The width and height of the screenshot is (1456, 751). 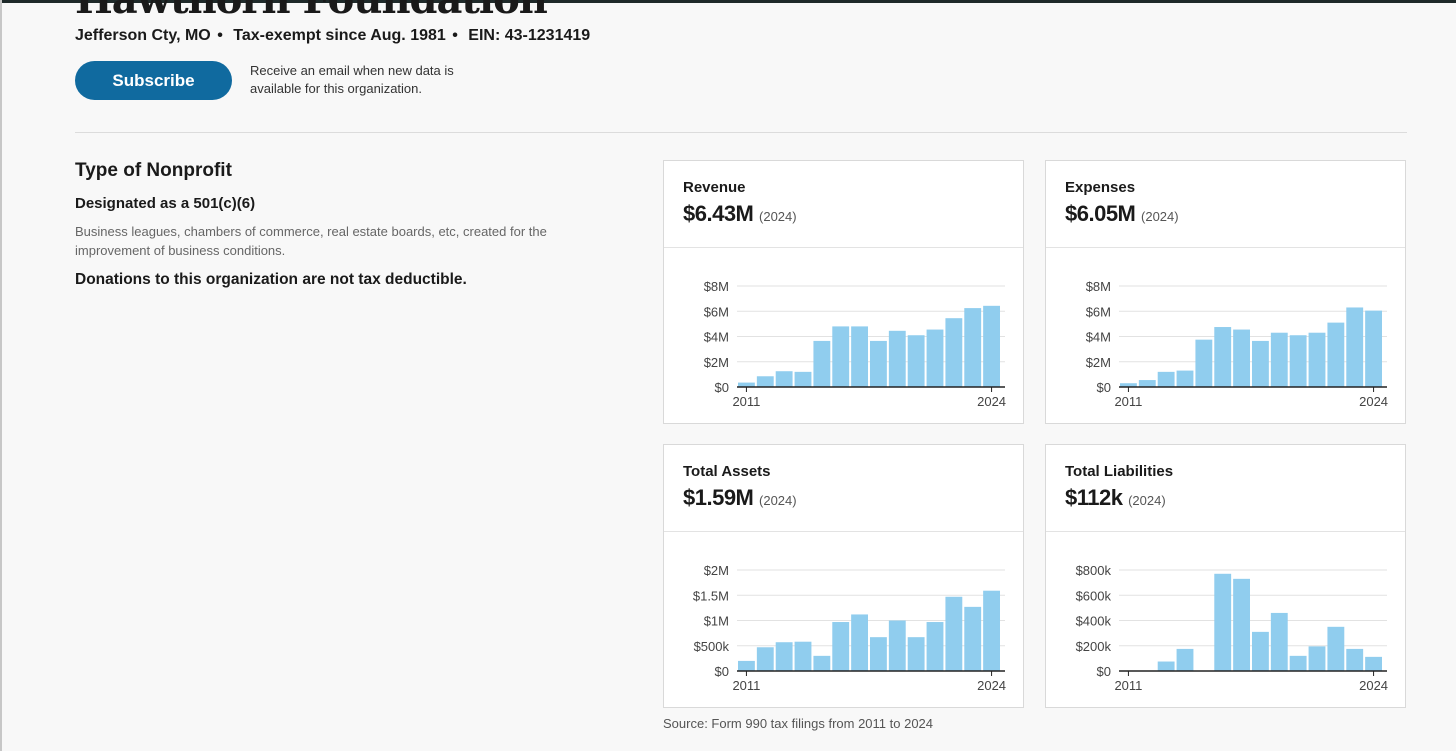 I want to click on expenses-bar-chart: $0 $2M $4M $6M $8M 2011 2024, so click(x=1237, y=344).